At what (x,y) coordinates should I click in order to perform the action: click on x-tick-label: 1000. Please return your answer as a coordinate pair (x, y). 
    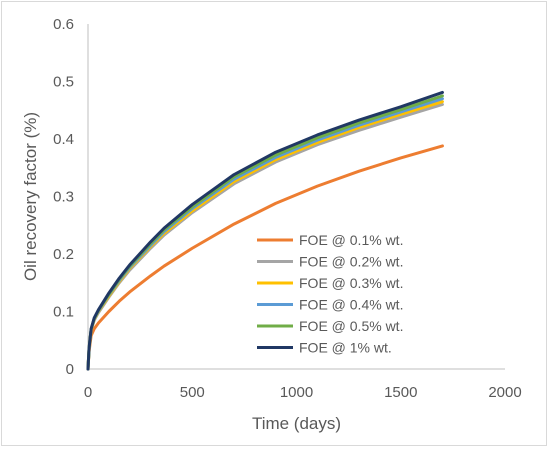
    Looking at the image, I should click on (296, 392).